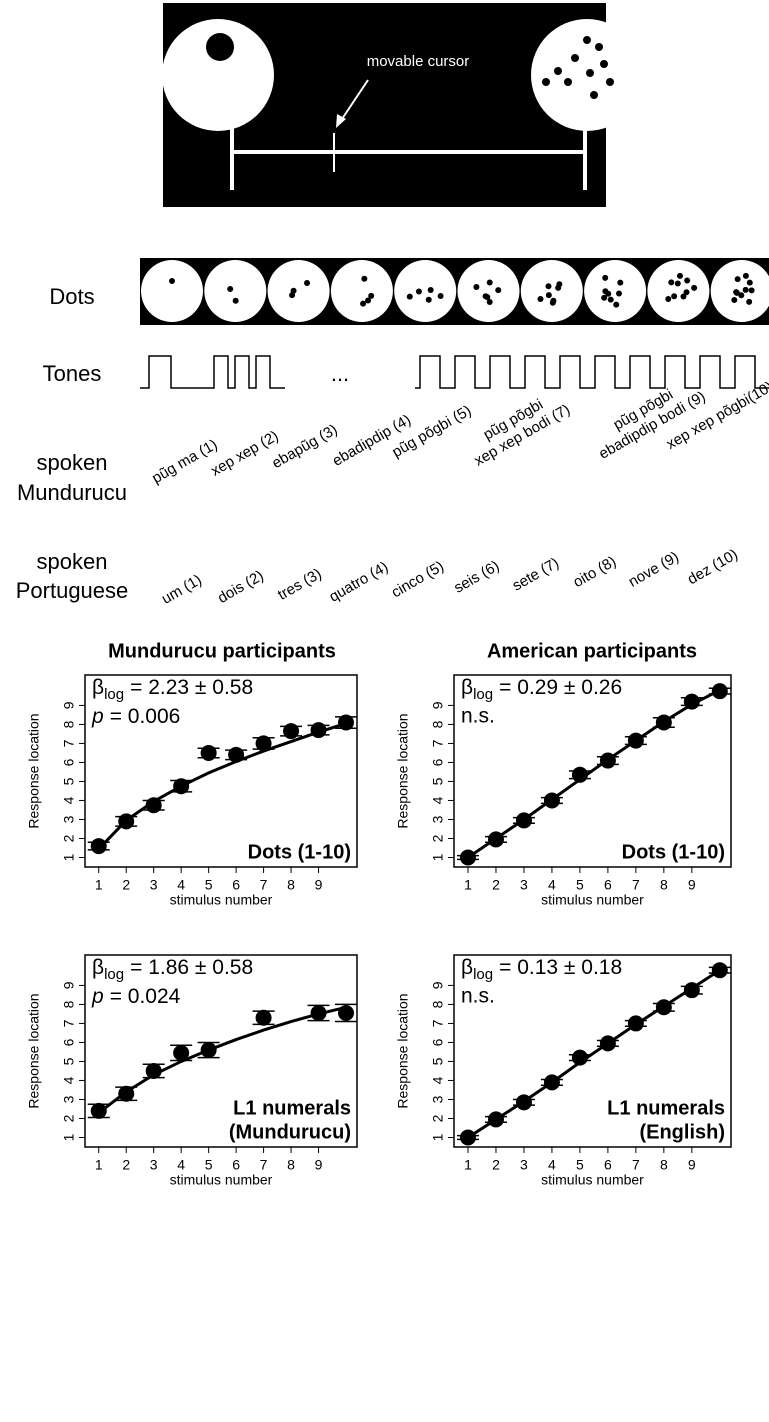 The image size is (769, 1422). What do you see at coordinates (592, 651) in the screenshot?
I see `column-title: American participants` at bounding box center [592, 651].